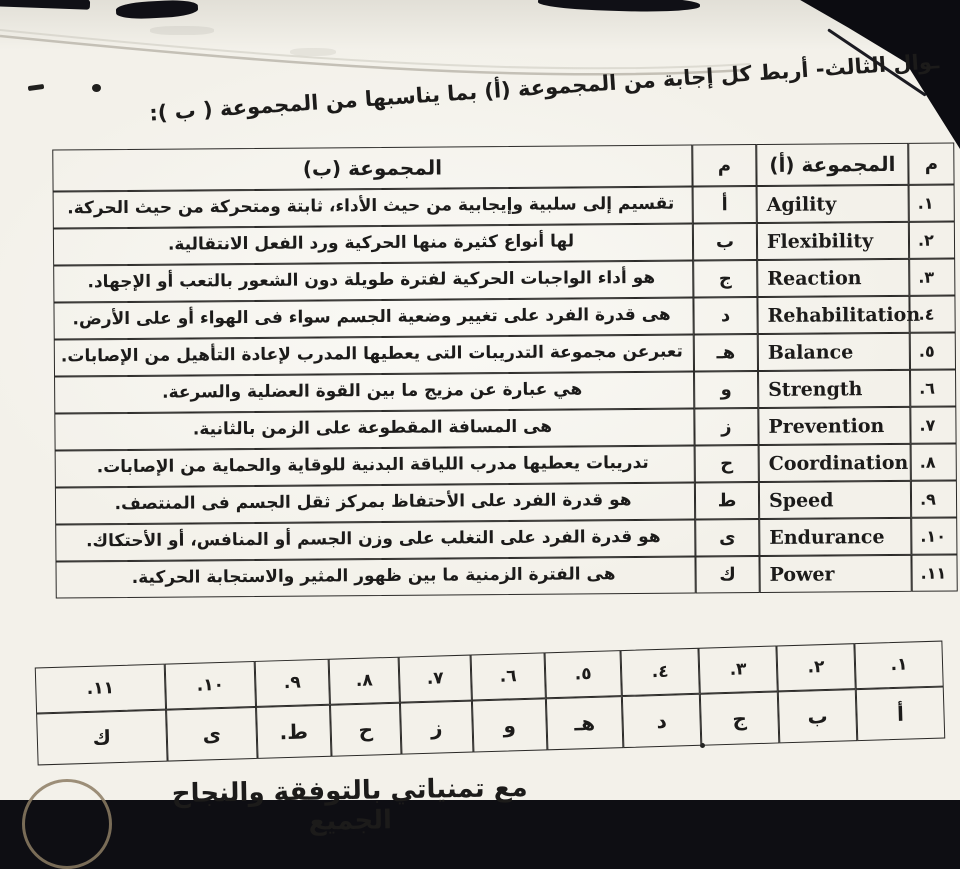  Describe the element at coordinates (933, 388) in the screenshot. I see `row-number-cell: .٦` at that location.